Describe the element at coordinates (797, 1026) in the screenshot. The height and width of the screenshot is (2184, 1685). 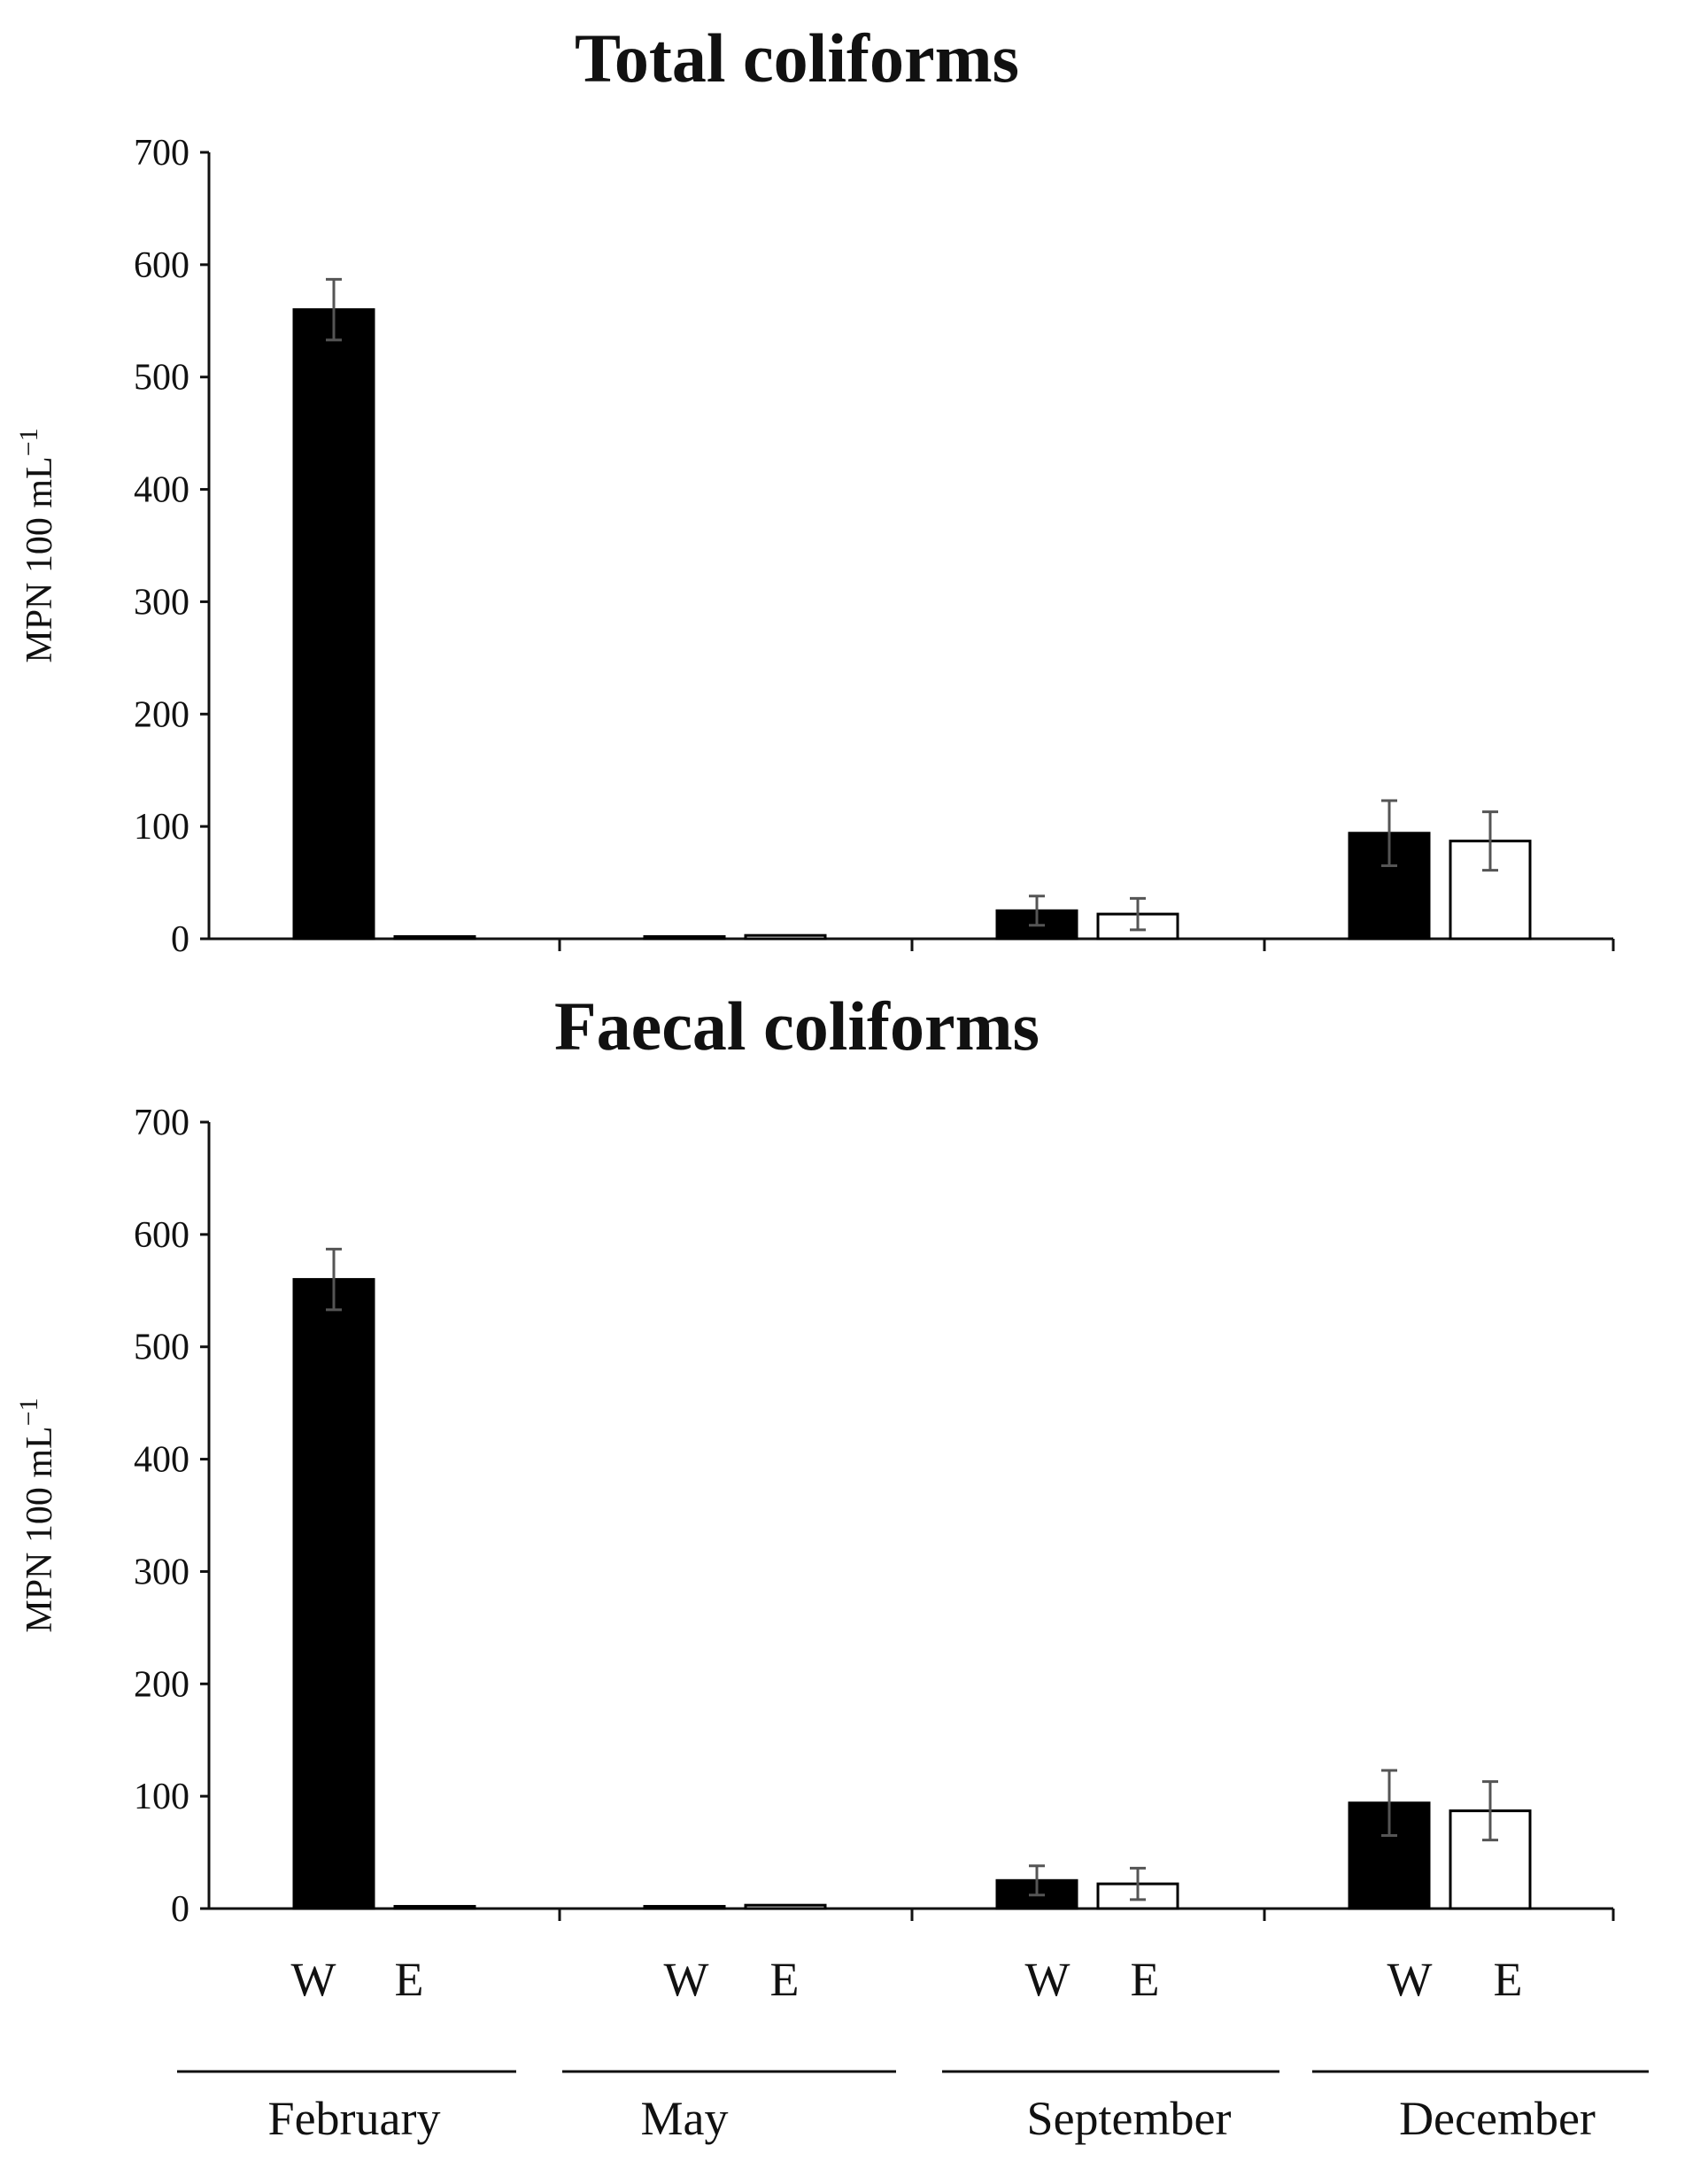
I see `chart-title: Faecal coliforms` at that location.